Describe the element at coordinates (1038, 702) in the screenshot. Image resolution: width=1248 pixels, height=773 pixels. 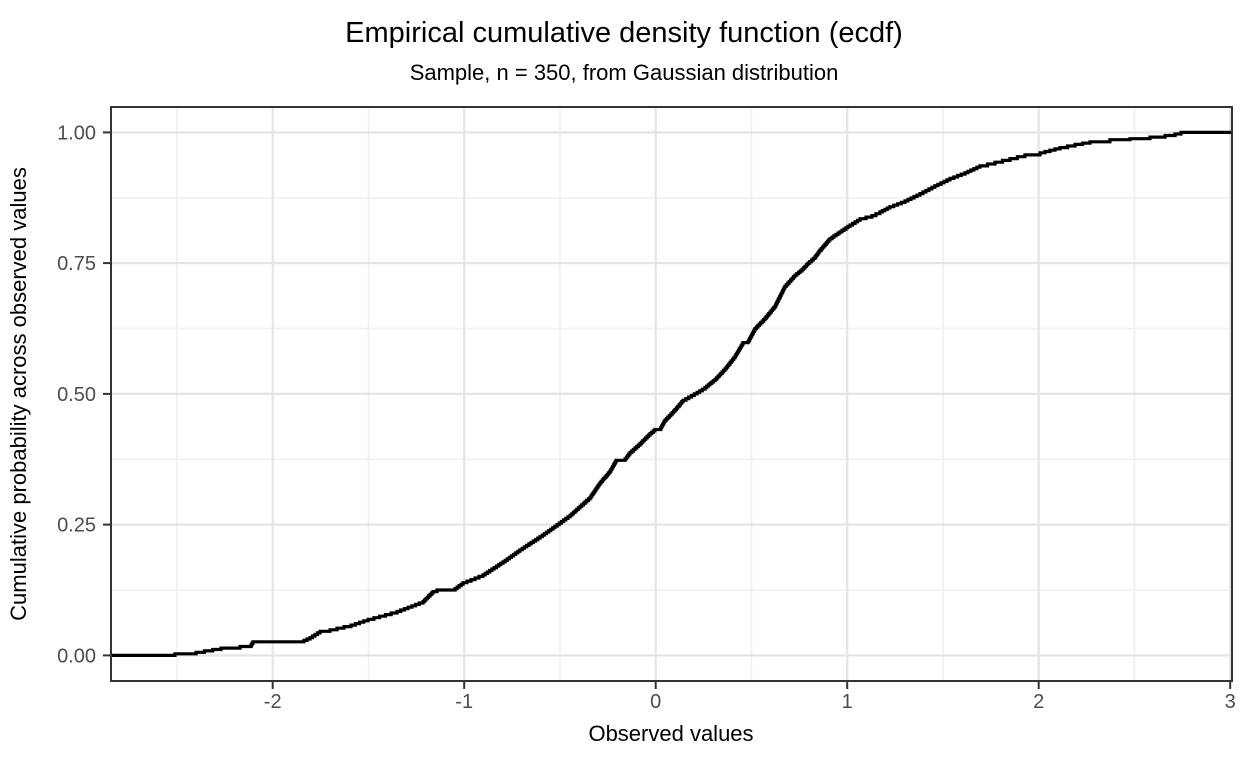
I see `x-tick-label: 2` at that location.